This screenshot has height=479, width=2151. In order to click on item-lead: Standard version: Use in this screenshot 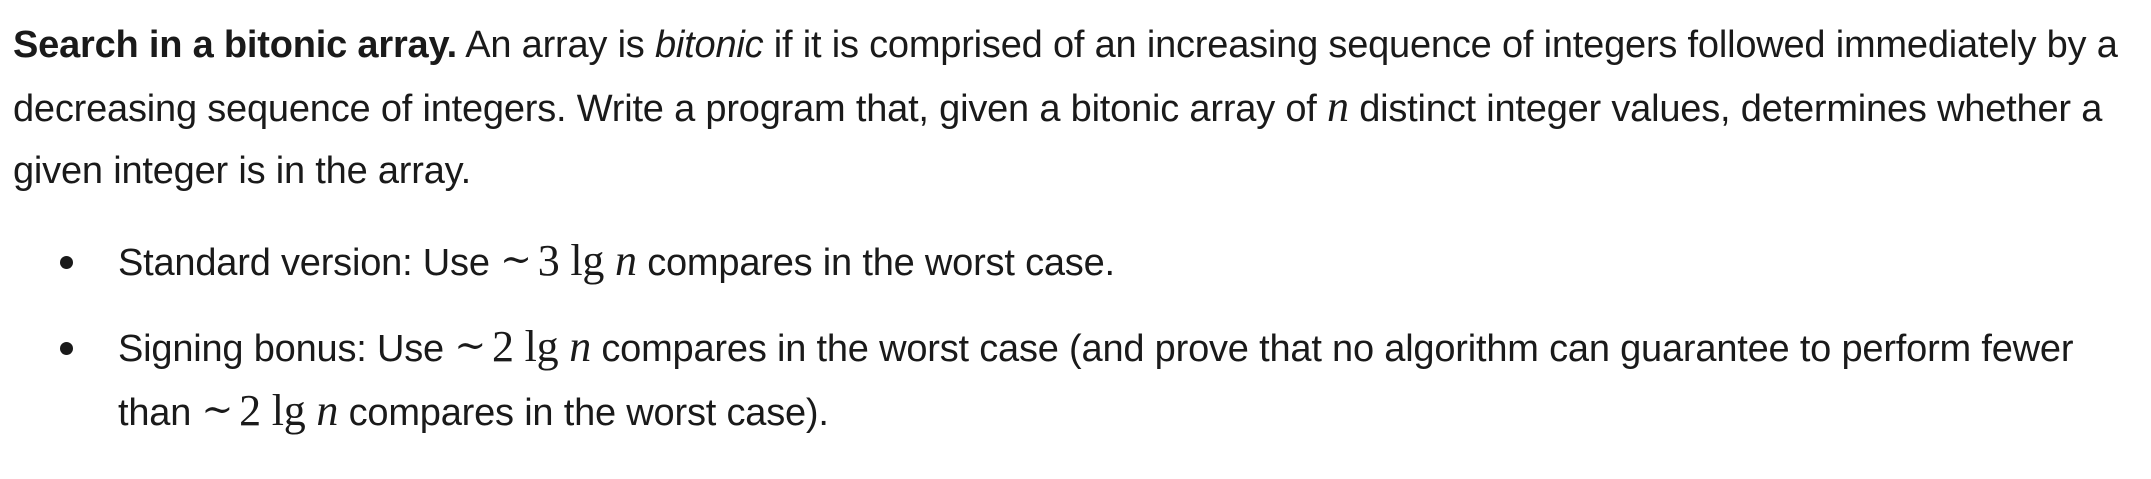, I will do `click(309, 263)`.